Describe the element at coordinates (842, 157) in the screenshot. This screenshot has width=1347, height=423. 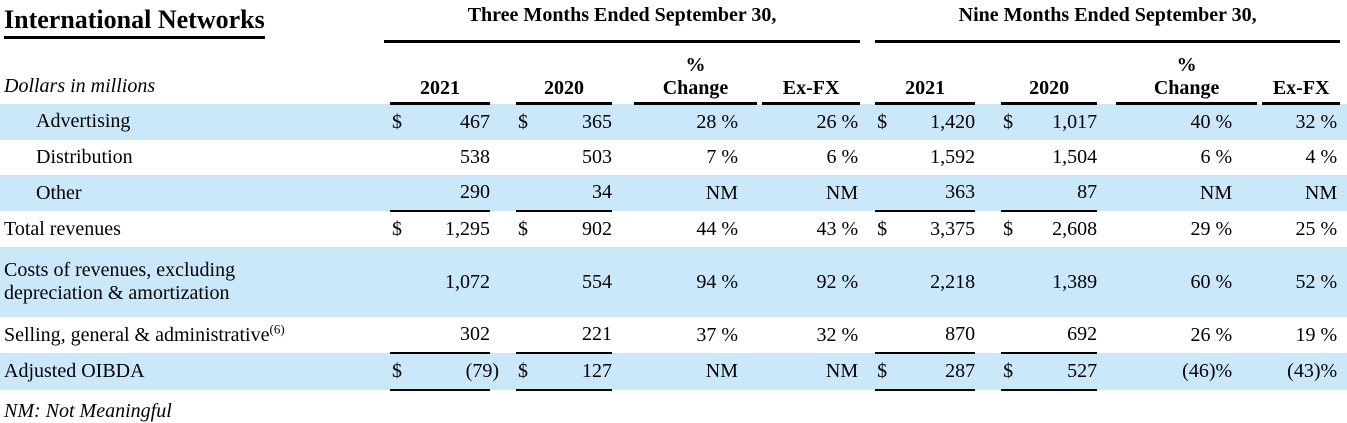
I see `exfx-3mo: 6 %` at that location.